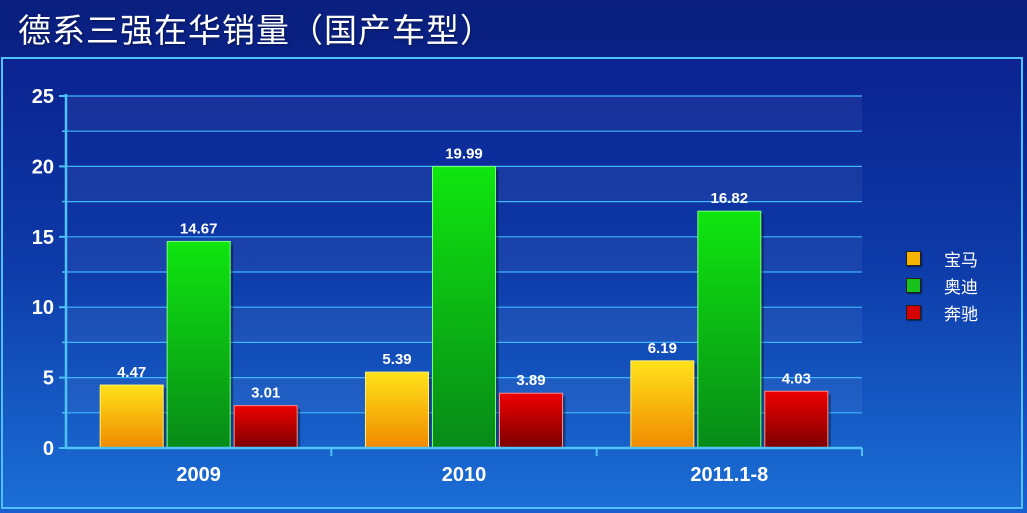 This screenshot has width=1027, height=513. Describe the element at coordinates (464, 475) in the screenshot. I see `x-tick-label: 2010` at that location.